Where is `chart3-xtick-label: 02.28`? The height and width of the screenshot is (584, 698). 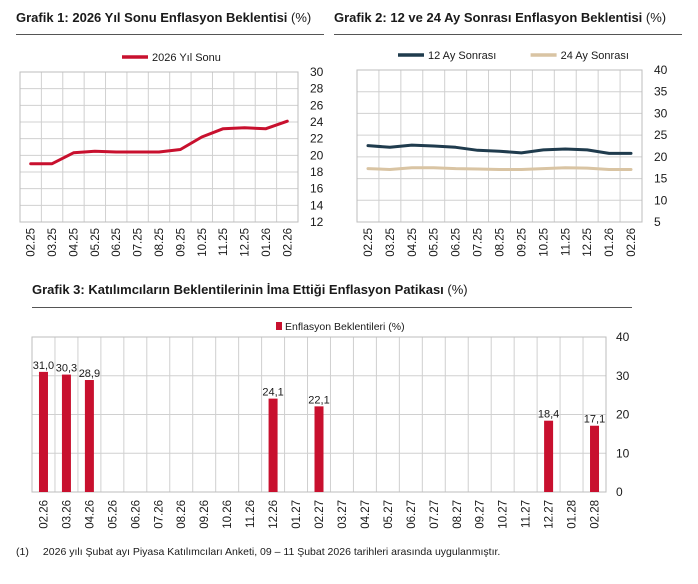
chart3-xtick-label: 02.28 is located at coordinates (596, 514).